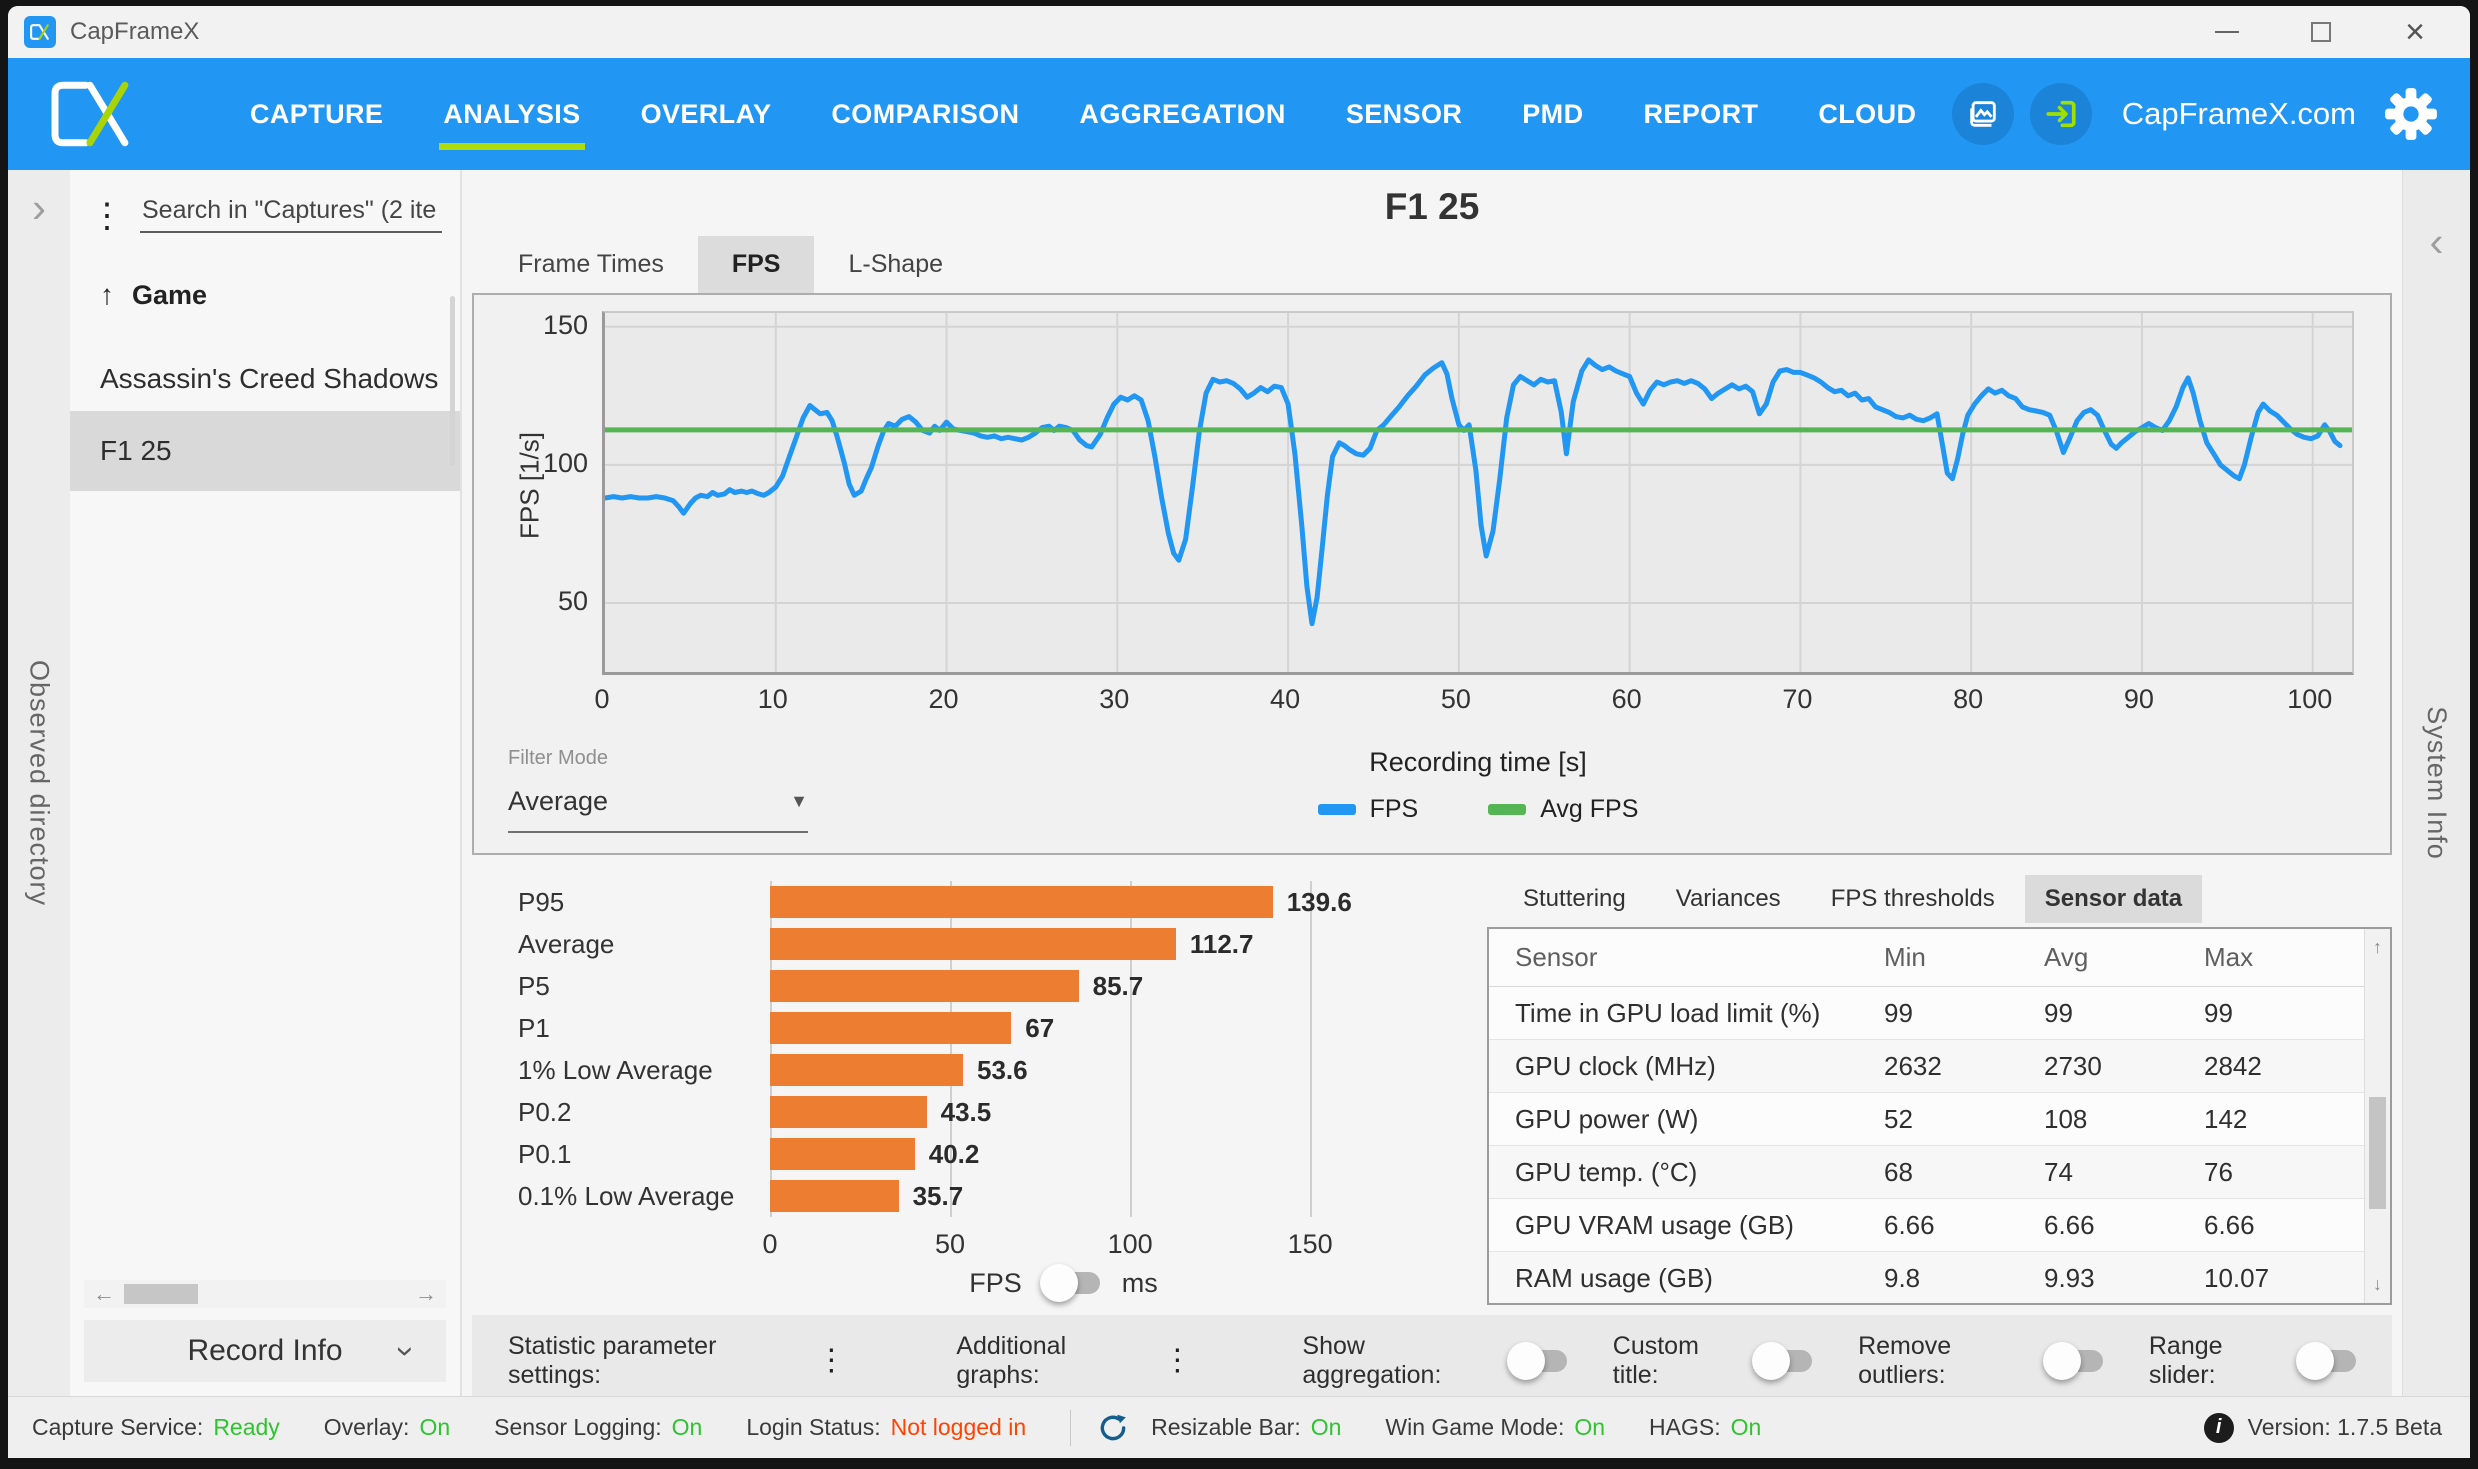 This screenshot has width=2478, height=1469. I want to click on legend-item: FPS, so click(1367, 809).